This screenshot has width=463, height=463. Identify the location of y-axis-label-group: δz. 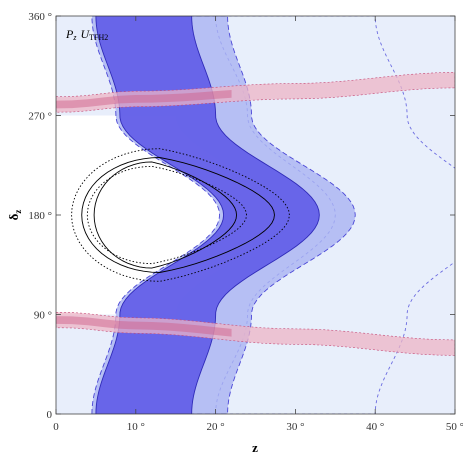
(14, 215).